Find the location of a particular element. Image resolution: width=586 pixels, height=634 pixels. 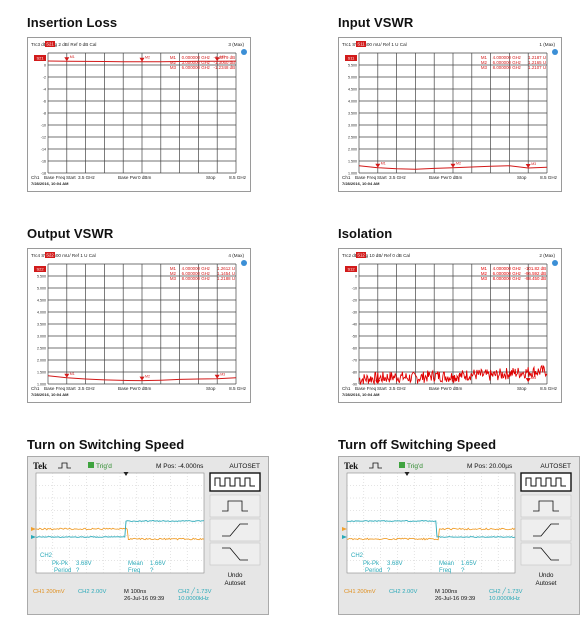

marker-freq: 0.000000 GHz is located at coordinates (196, 57).